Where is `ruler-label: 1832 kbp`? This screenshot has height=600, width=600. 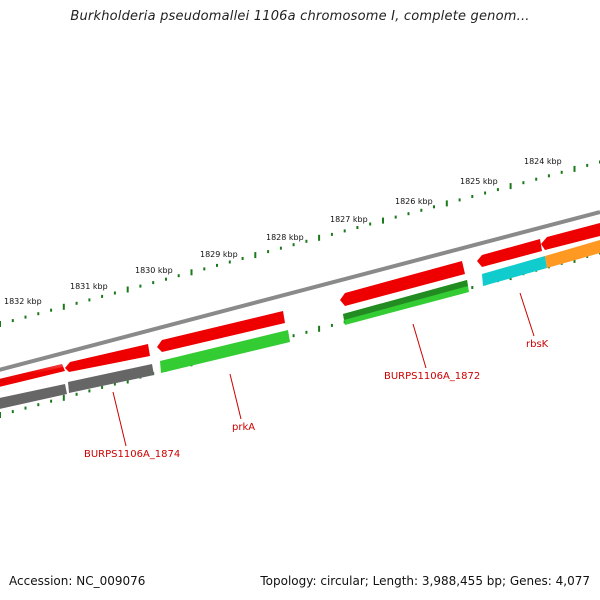 ruler-label: 1832 kbp is located at coordinates (23, 301).